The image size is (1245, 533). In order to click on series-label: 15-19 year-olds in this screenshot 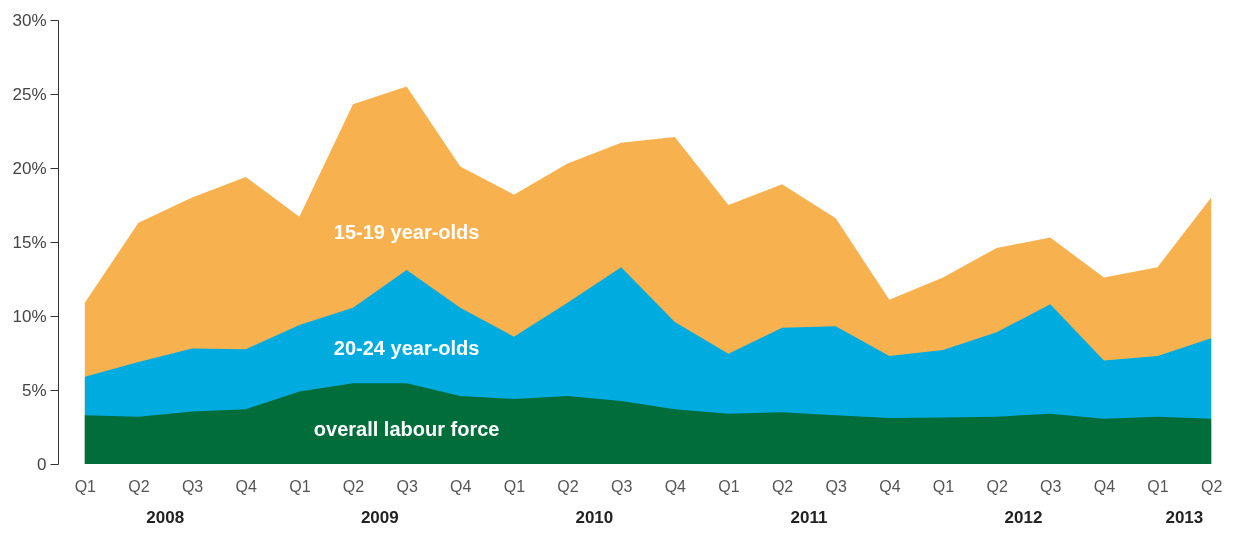, I will do `click(406, 232)`.